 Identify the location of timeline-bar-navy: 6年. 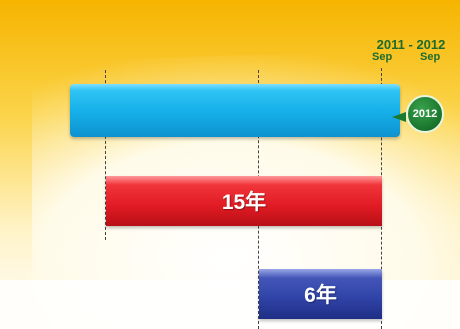
(320, 294).